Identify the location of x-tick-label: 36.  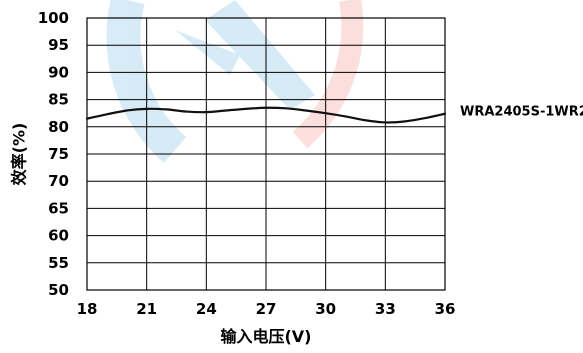
(445, 309).